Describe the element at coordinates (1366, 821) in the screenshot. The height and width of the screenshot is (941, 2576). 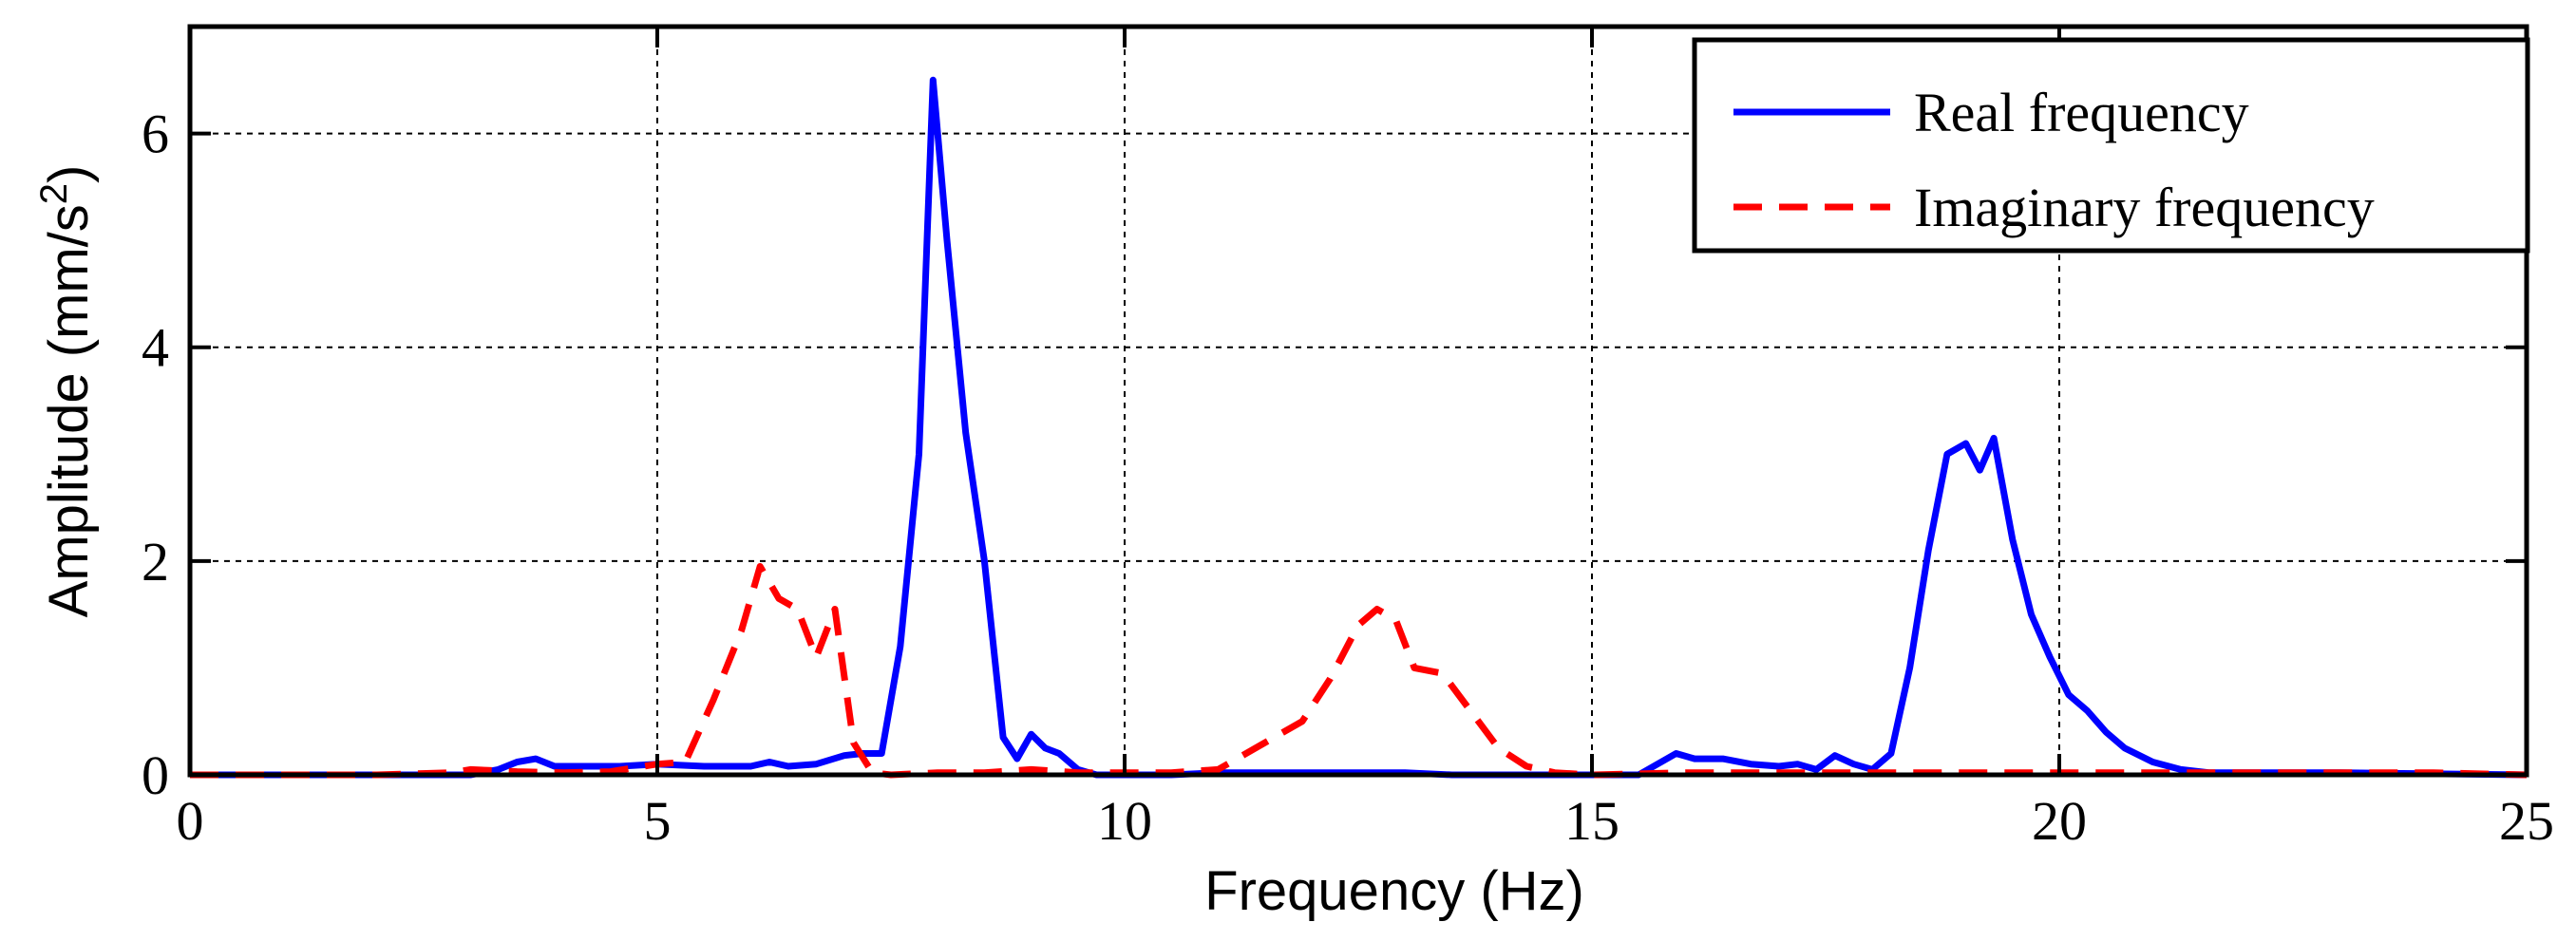
I see `x-tick-labels: 0 5 10 15 20 25` at that location.